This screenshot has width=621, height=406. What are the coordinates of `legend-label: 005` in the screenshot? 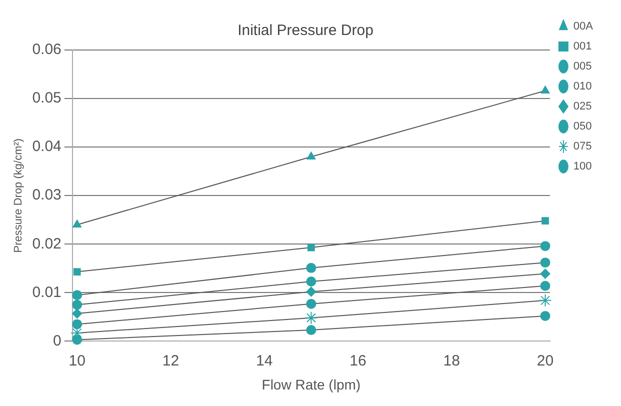 It's located at (582, 66).